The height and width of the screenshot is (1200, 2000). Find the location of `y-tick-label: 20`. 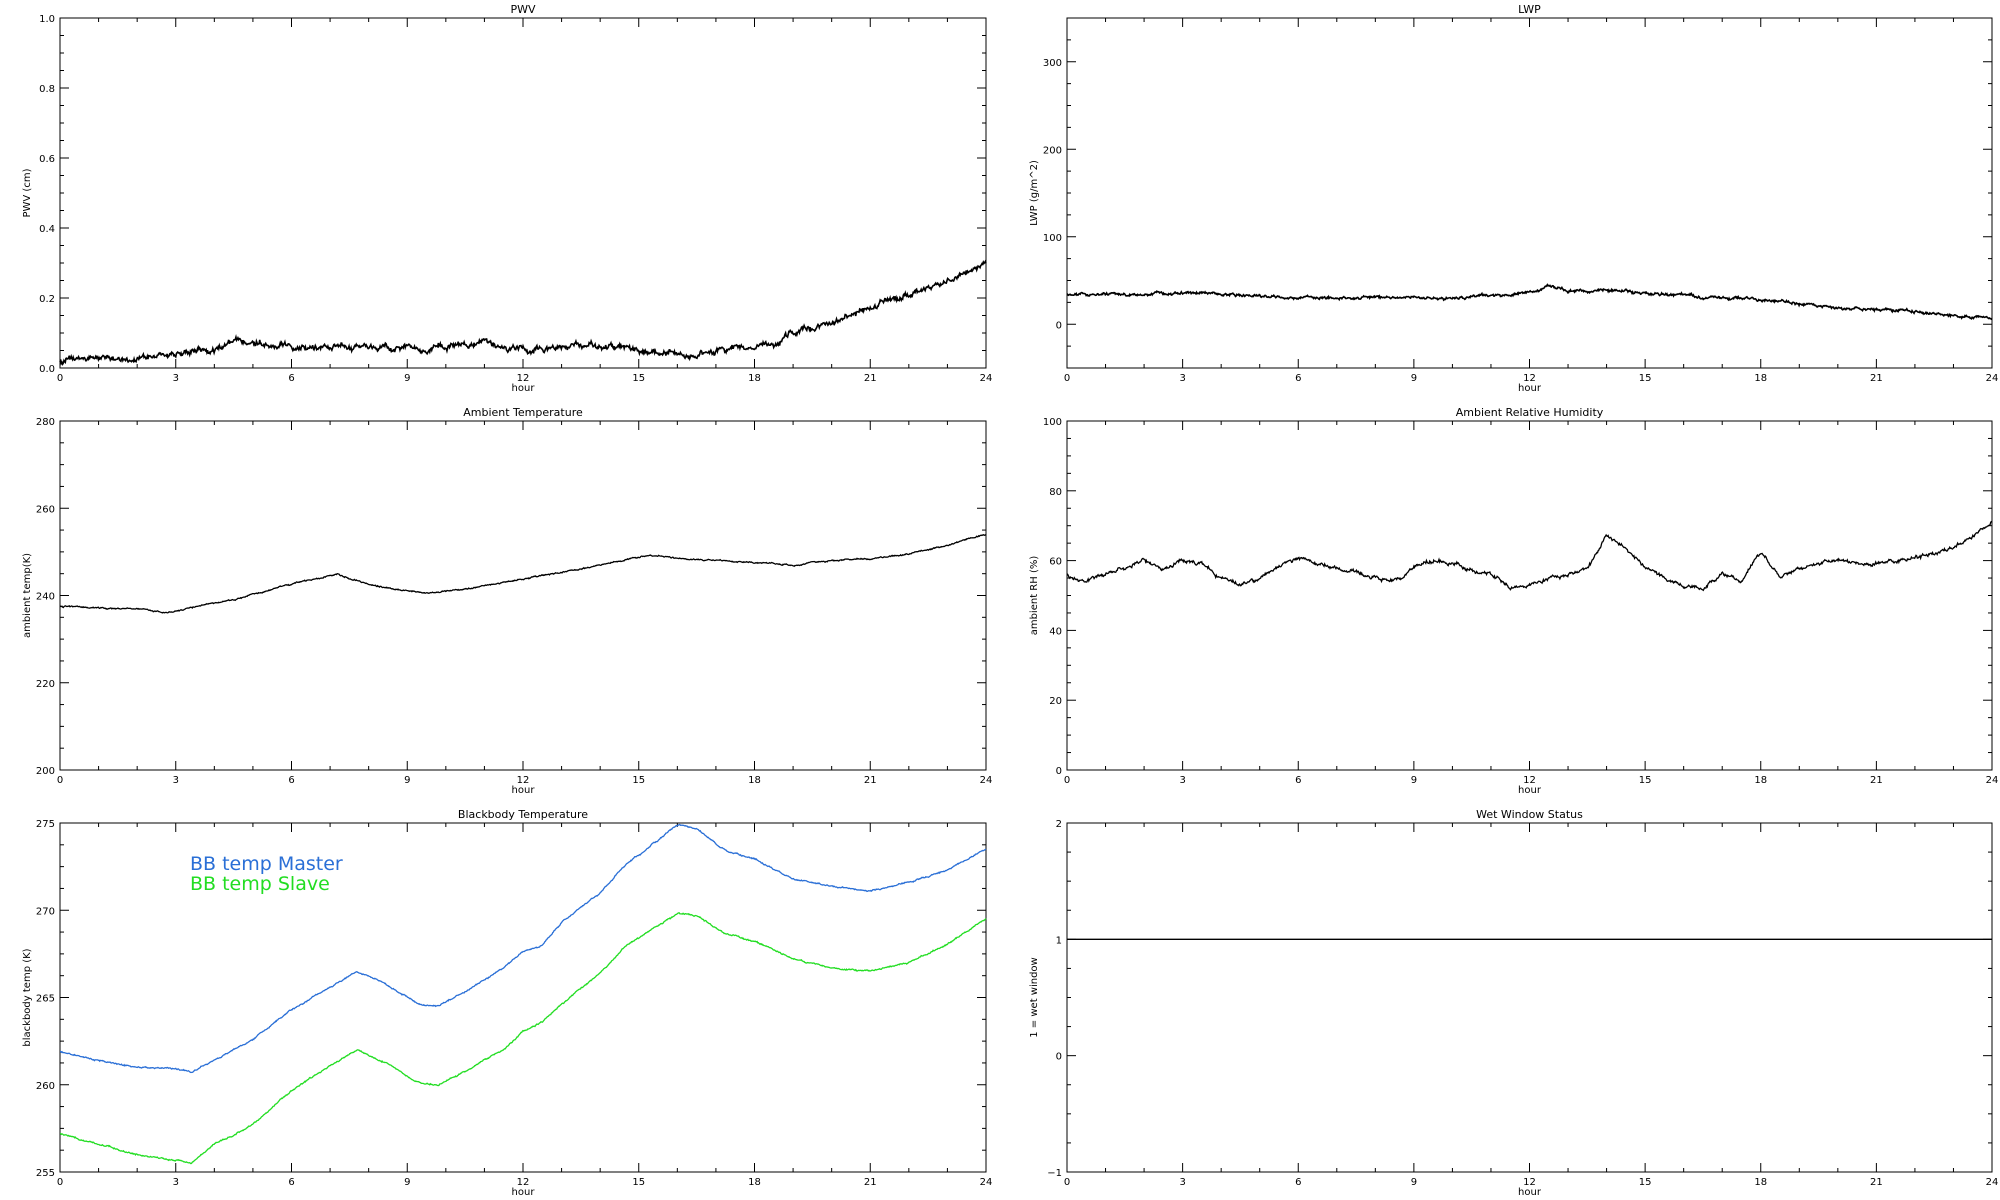

y-tick-label: 20 is located at coordinates (1055, 701).